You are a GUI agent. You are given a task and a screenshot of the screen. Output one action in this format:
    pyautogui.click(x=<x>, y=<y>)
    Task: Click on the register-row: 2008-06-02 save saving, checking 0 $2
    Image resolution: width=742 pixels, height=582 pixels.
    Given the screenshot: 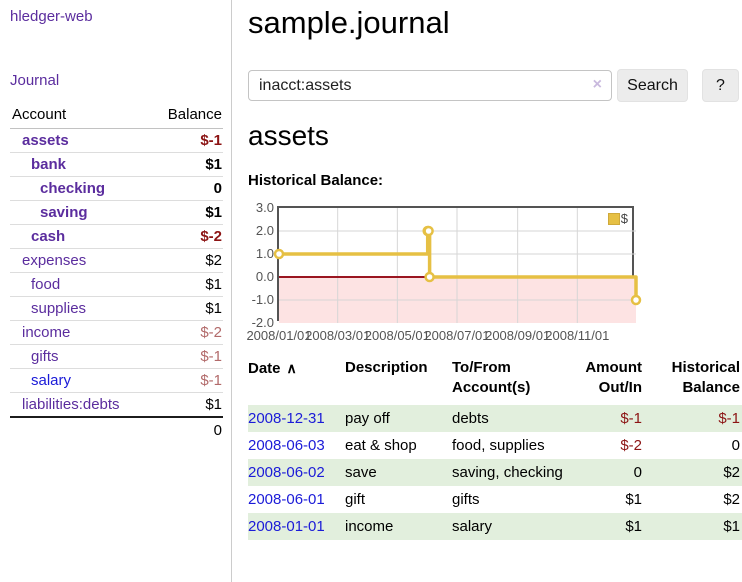 What is the action you would take?
    pyautogui.click(x=495, y=472)
    